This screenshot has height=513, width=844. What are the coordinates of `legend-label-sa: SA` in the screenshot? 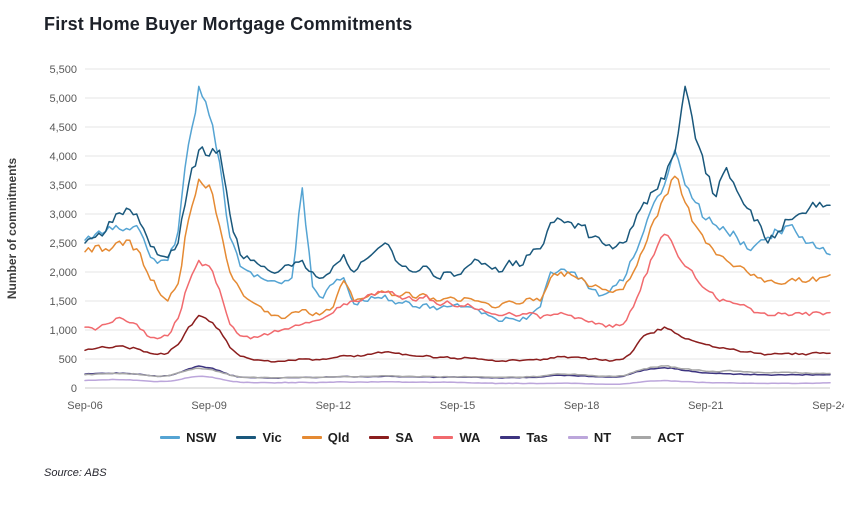 It's located at (404, 437).